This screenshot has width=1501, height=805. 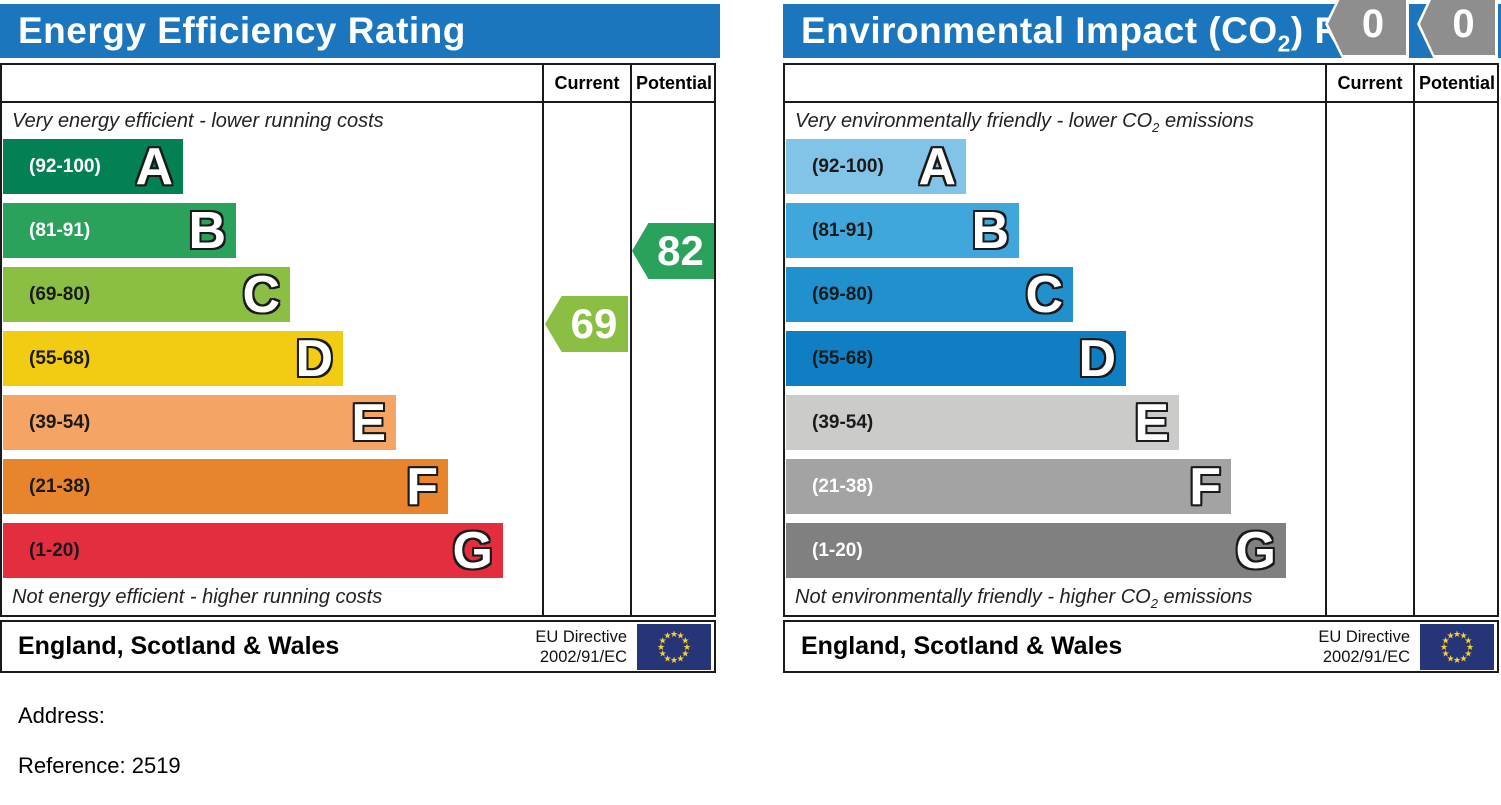 What do you see at coordinates (173, 358) in the screenshot?
I see `band-bar-d: (55-68) D` at bounding box center [173, 358].